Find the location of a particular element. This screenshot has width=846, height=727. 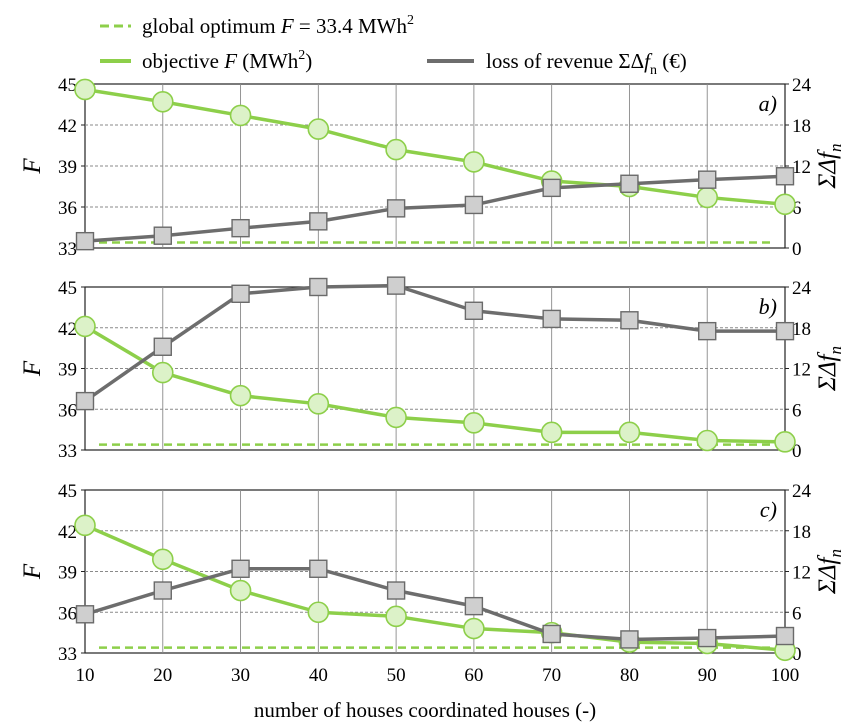

x-tick-label: 100 is located at coordinates (785, 675).